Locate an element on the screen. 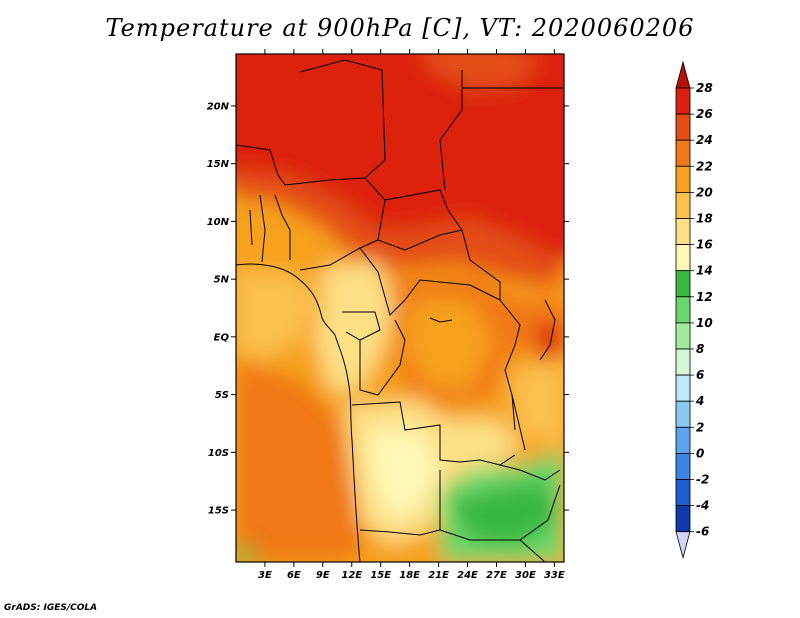 This screenshot has width=800, height=618. lon-tick-label: 18E is located at coordinates (409, 575).